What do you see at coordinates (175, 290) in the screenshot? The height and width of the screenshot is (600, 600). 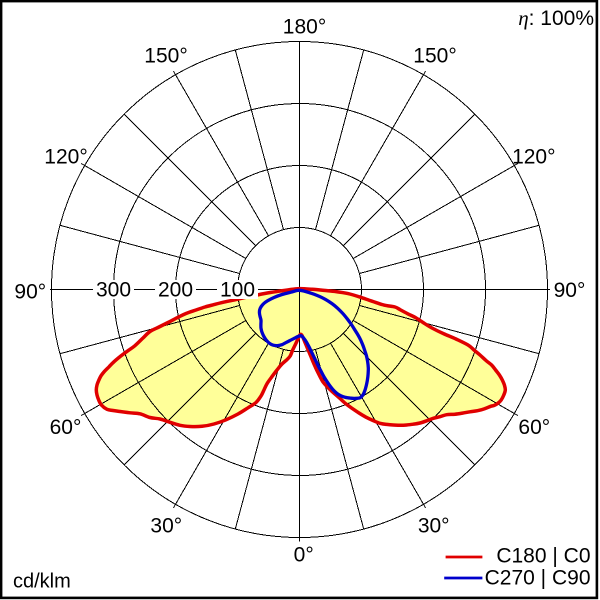 I see `svg-text: 200` at bounding box center [175, 290].